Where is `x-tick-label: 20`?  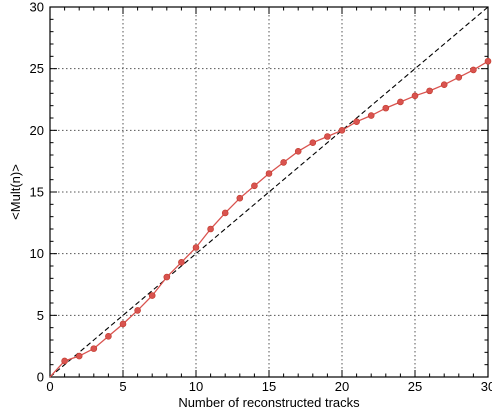 x-tick-label: 20 is located at coordinates (342, 386).